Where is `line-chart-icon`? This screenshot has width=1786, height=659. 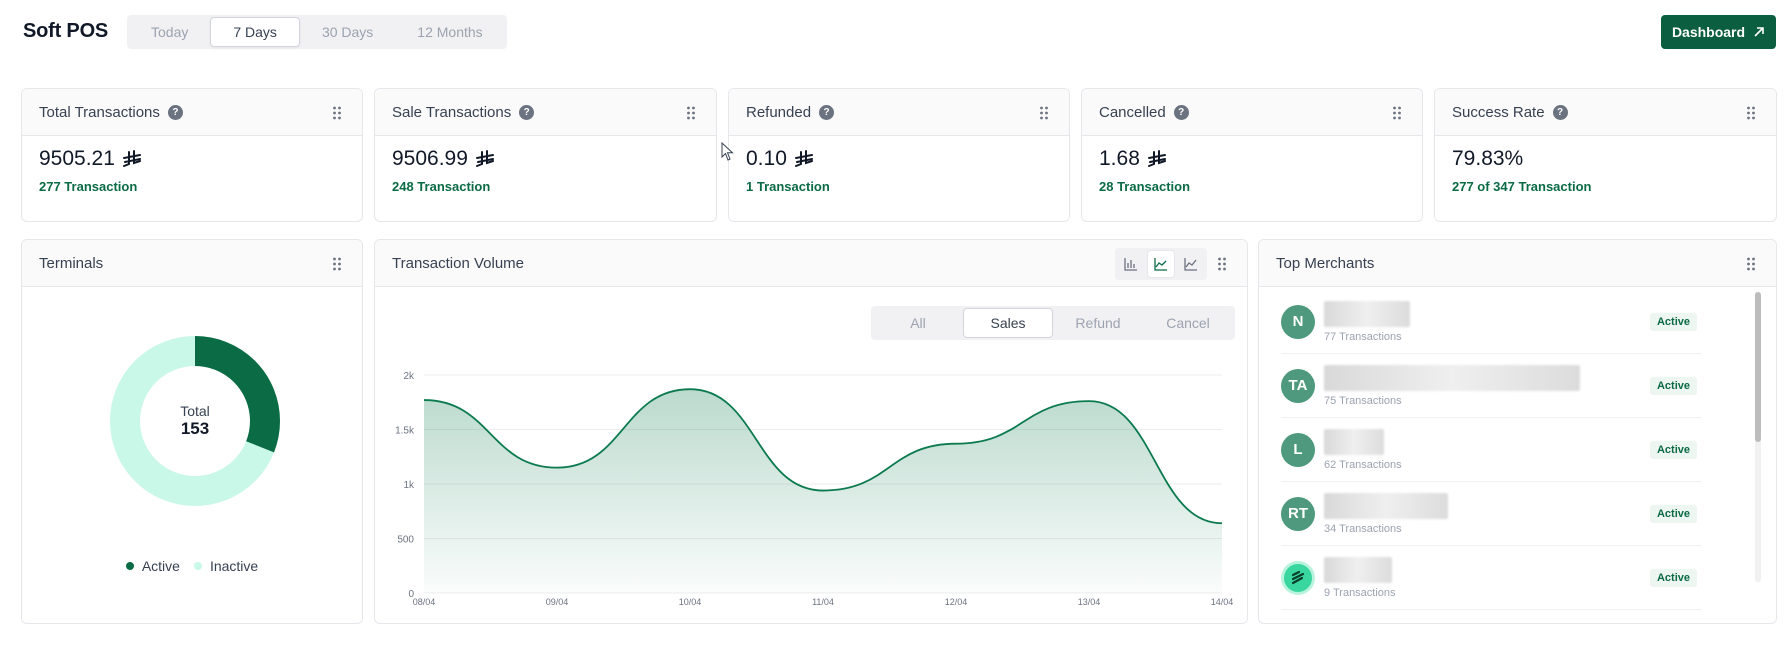
line-chart-icon is located at coordinates (1190, 264).